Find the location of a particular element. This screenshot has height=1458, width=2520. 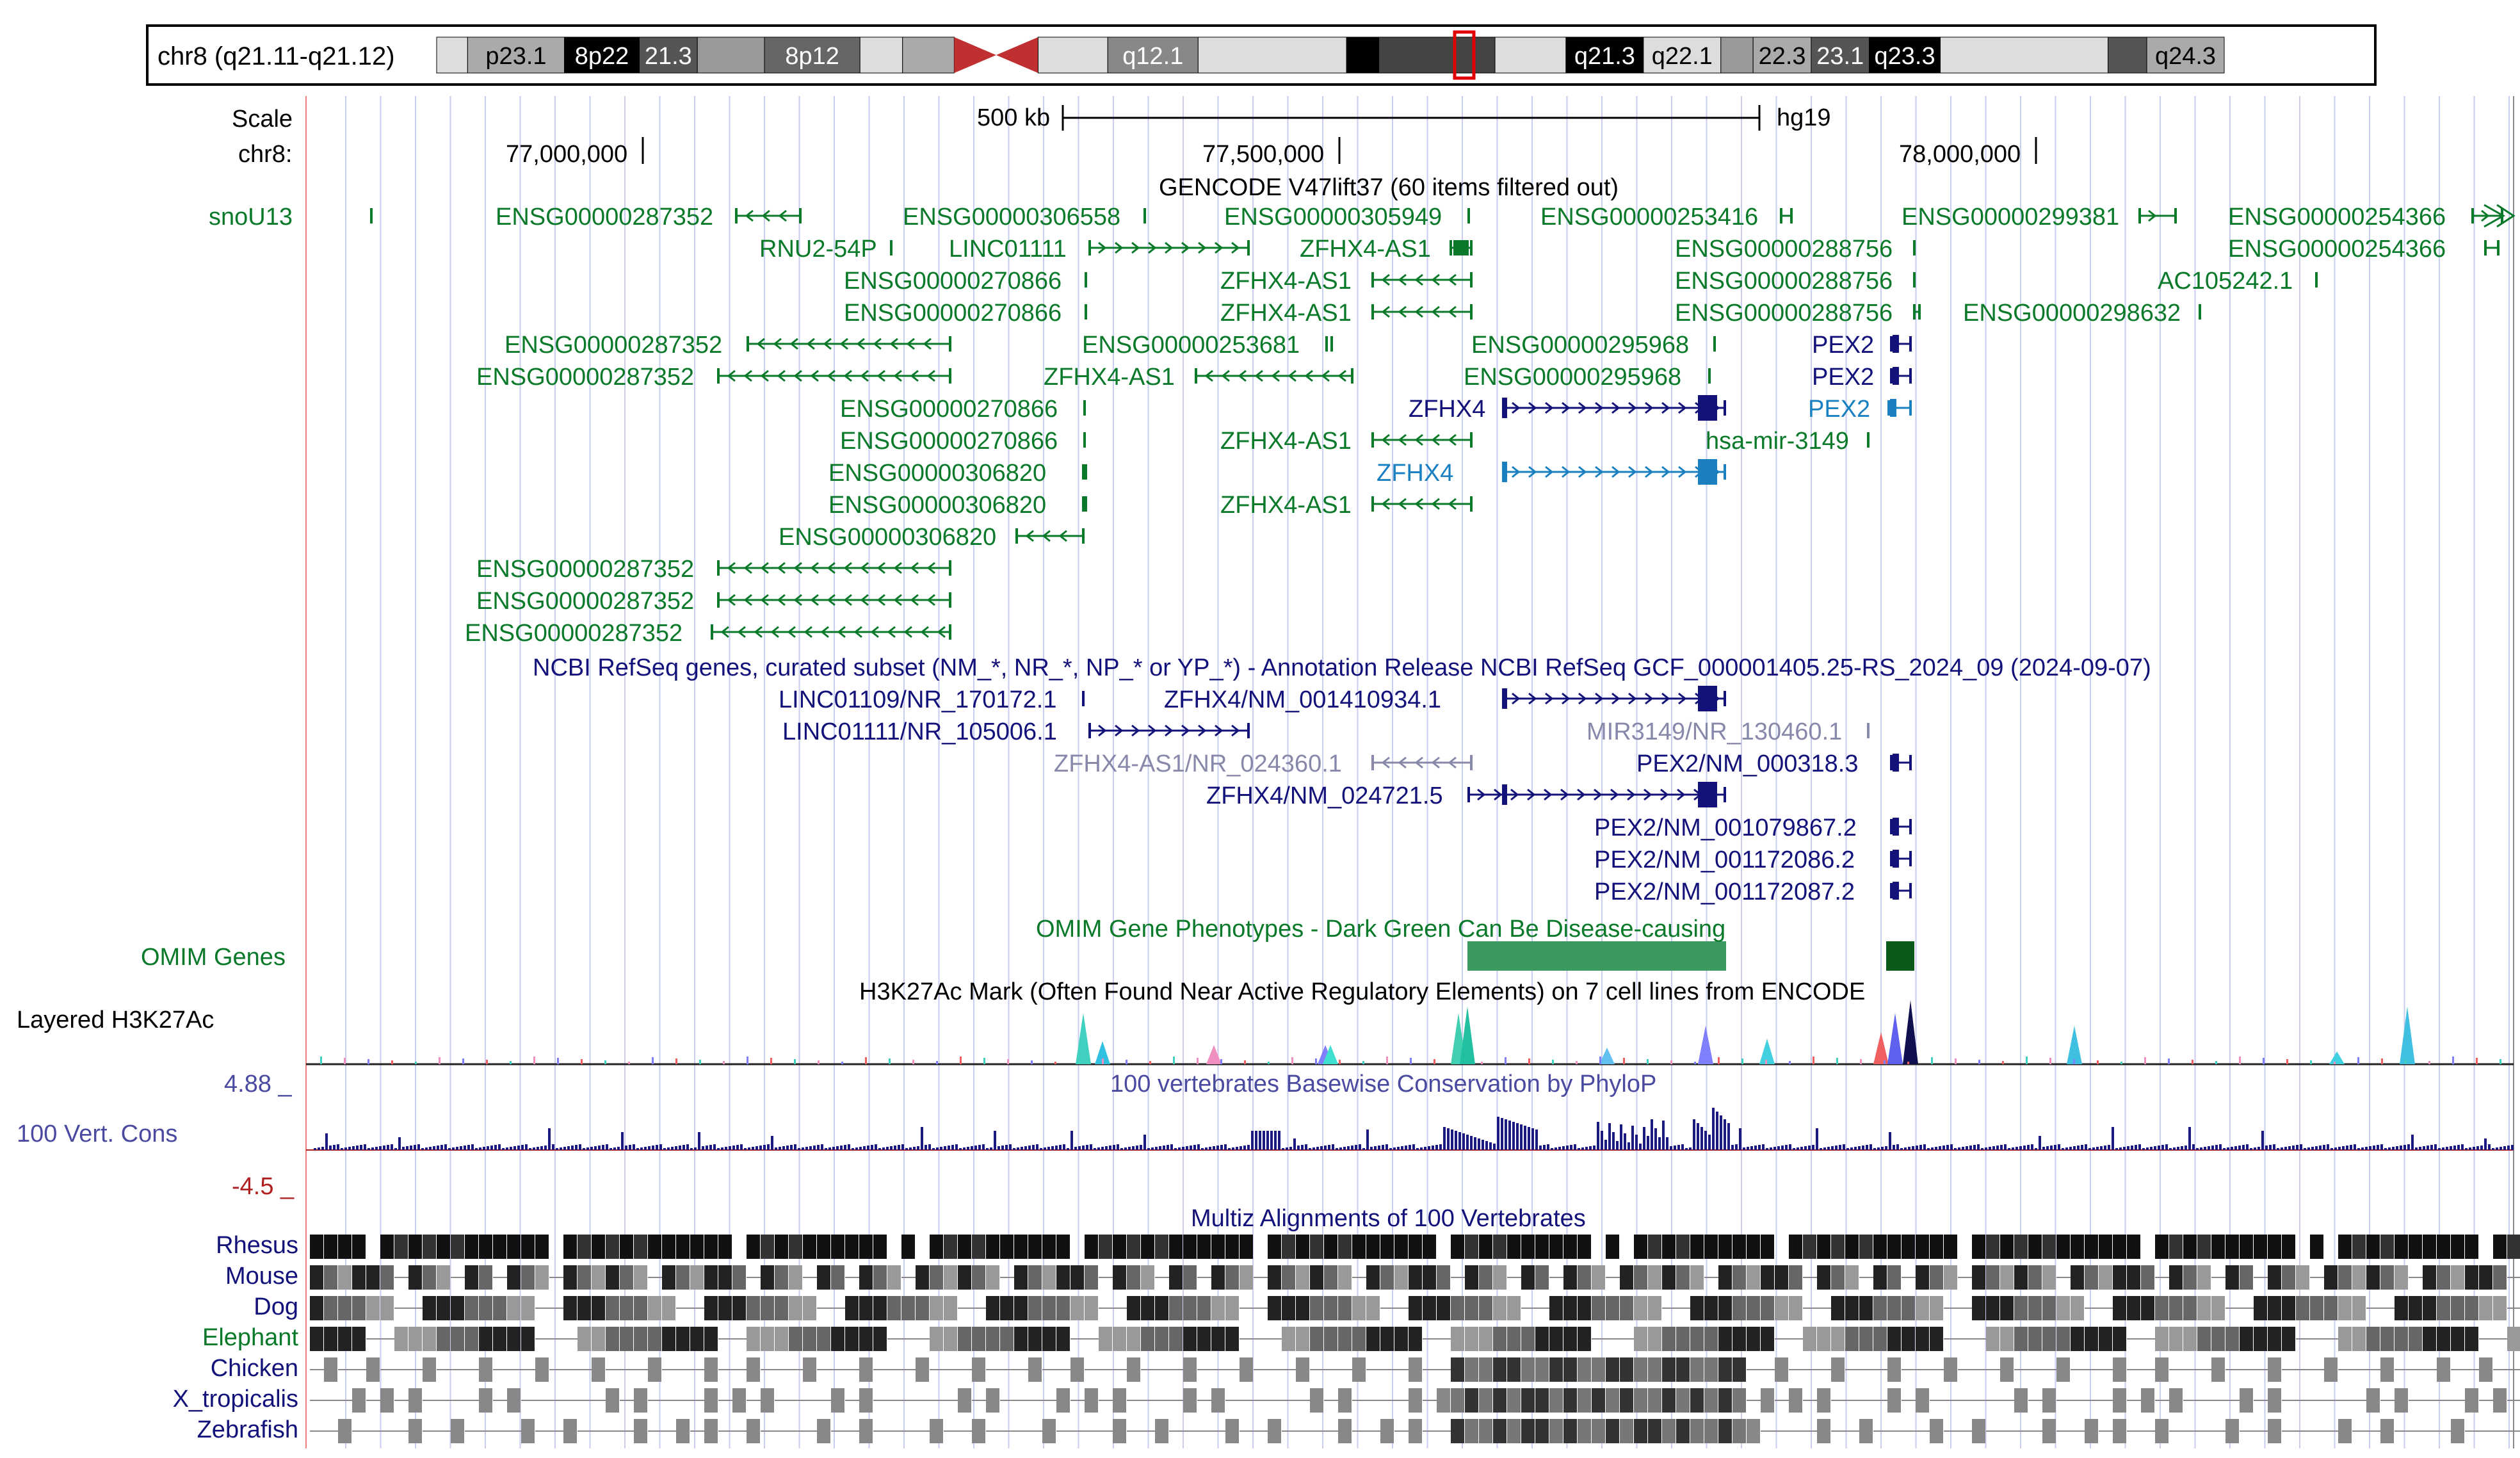

gene-label: ENSG00000253416 is located at coordinates (1650, 217).